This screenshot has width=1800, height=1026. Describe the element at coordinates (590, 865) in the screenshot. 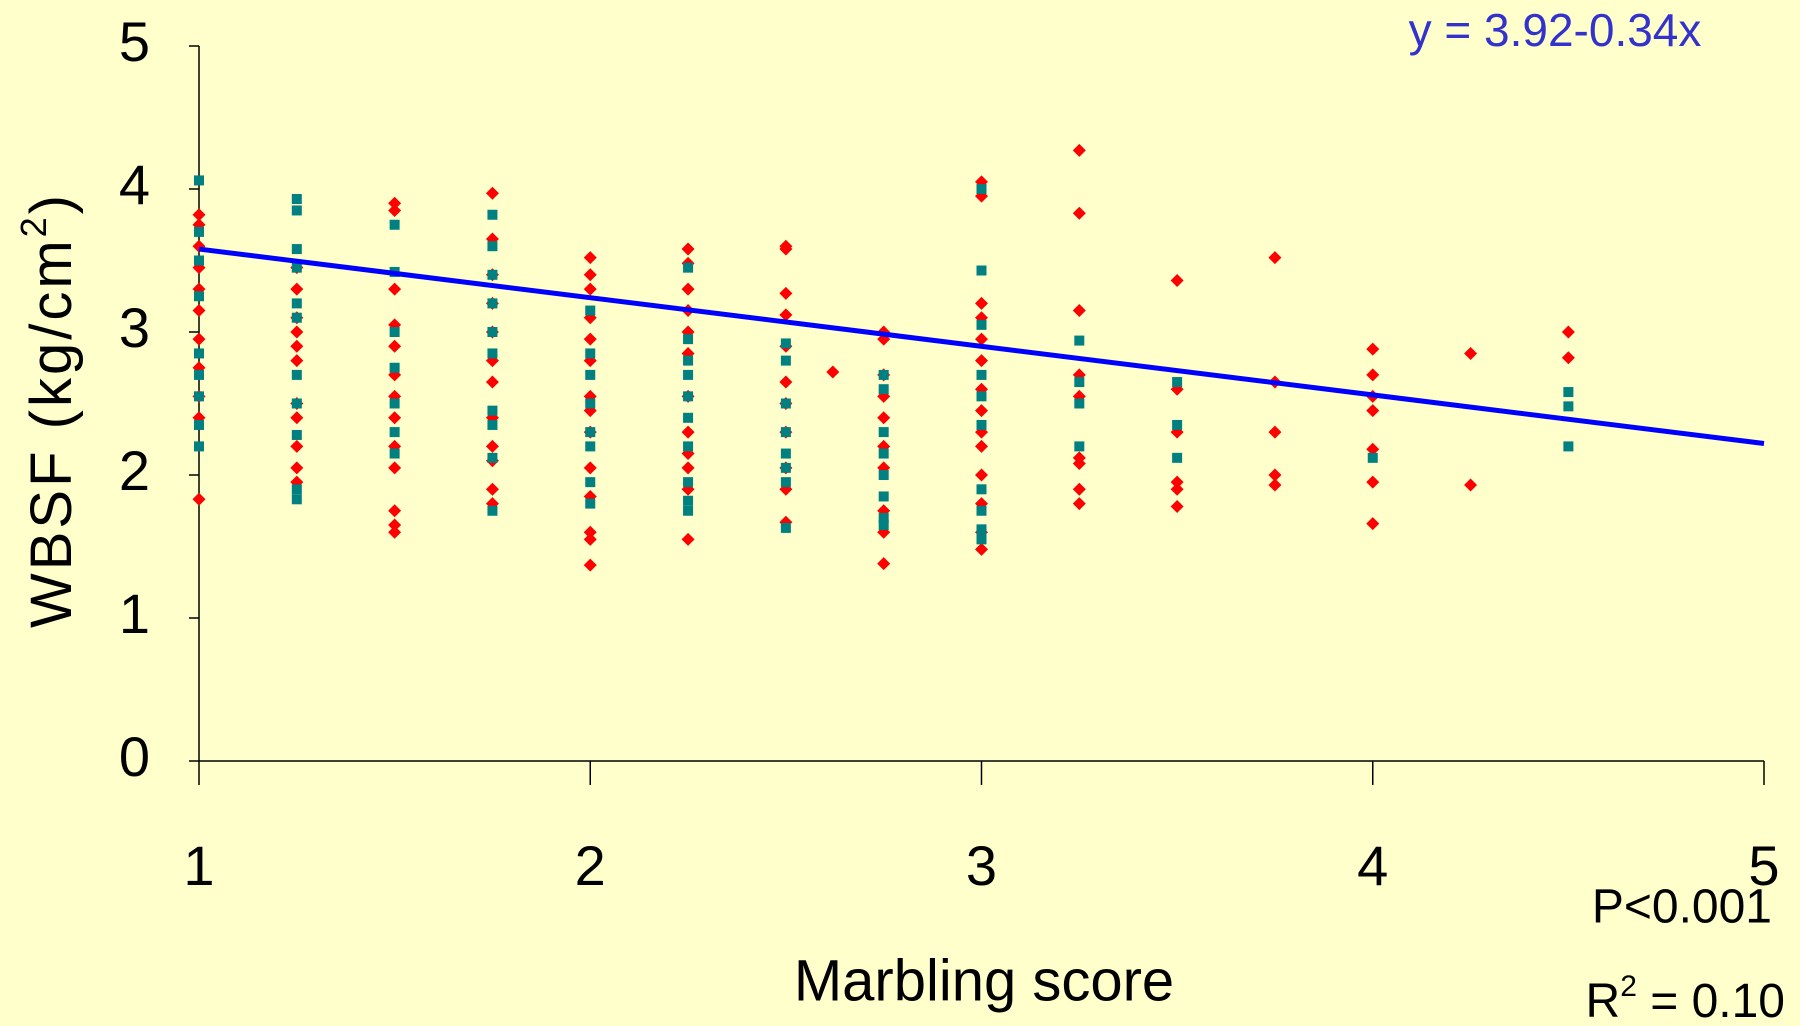

I see `x-tick-label: 2` at that location.